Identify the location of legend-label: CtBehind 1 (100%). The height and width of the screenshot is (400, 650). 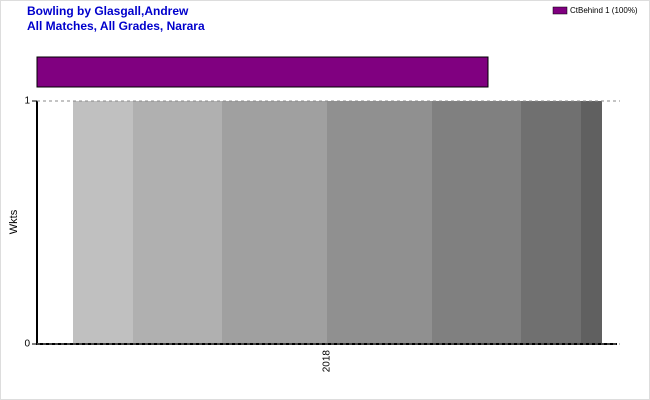
(604, 10).